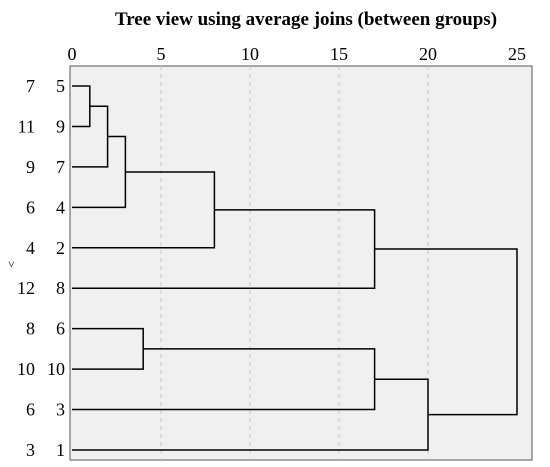 The height and width of the screenshot is (467, 550). I want to click on leaf-outer-label: 12, so click(26, 288).